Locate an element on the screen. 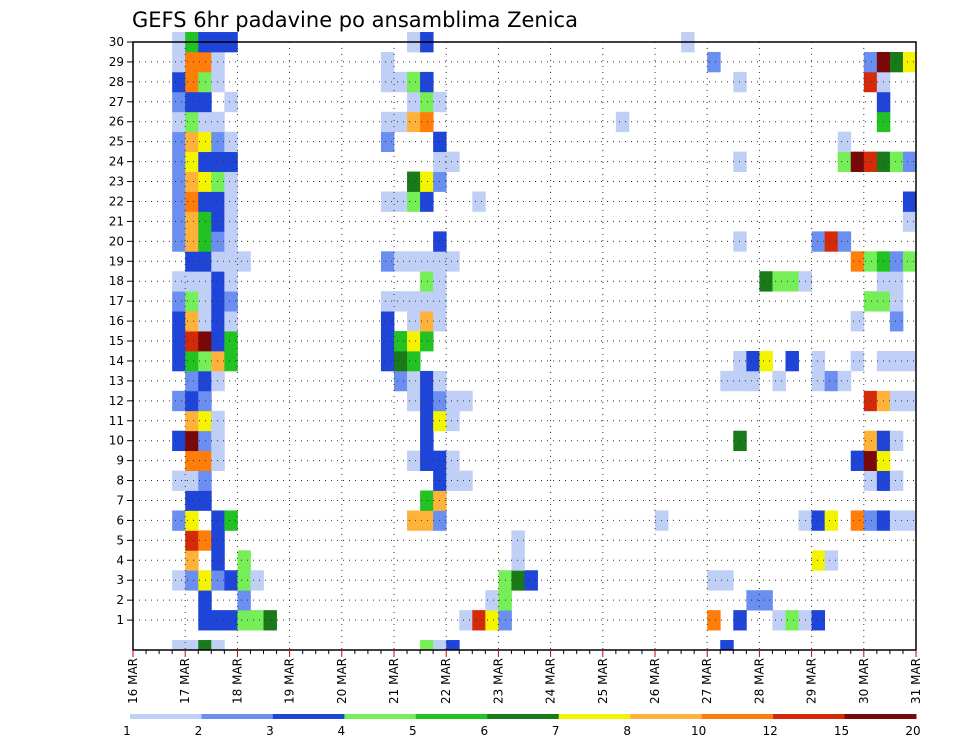 The width and height of the screenshot is (960, 742). colorbar-label: 1 is located at coordinates (127, 731).